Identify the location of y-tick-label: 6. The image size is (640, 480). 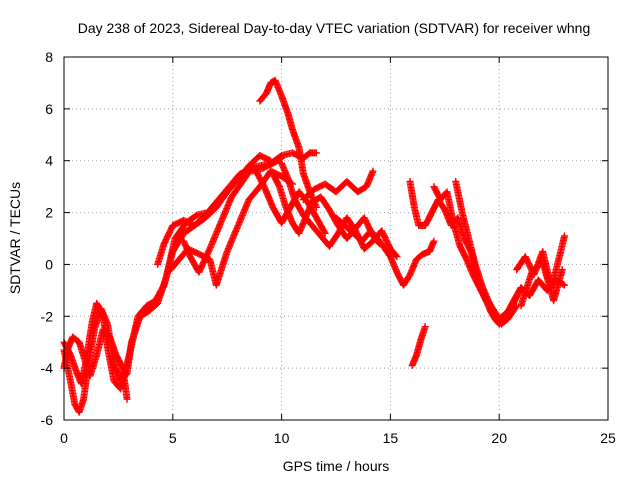
(49, 109).